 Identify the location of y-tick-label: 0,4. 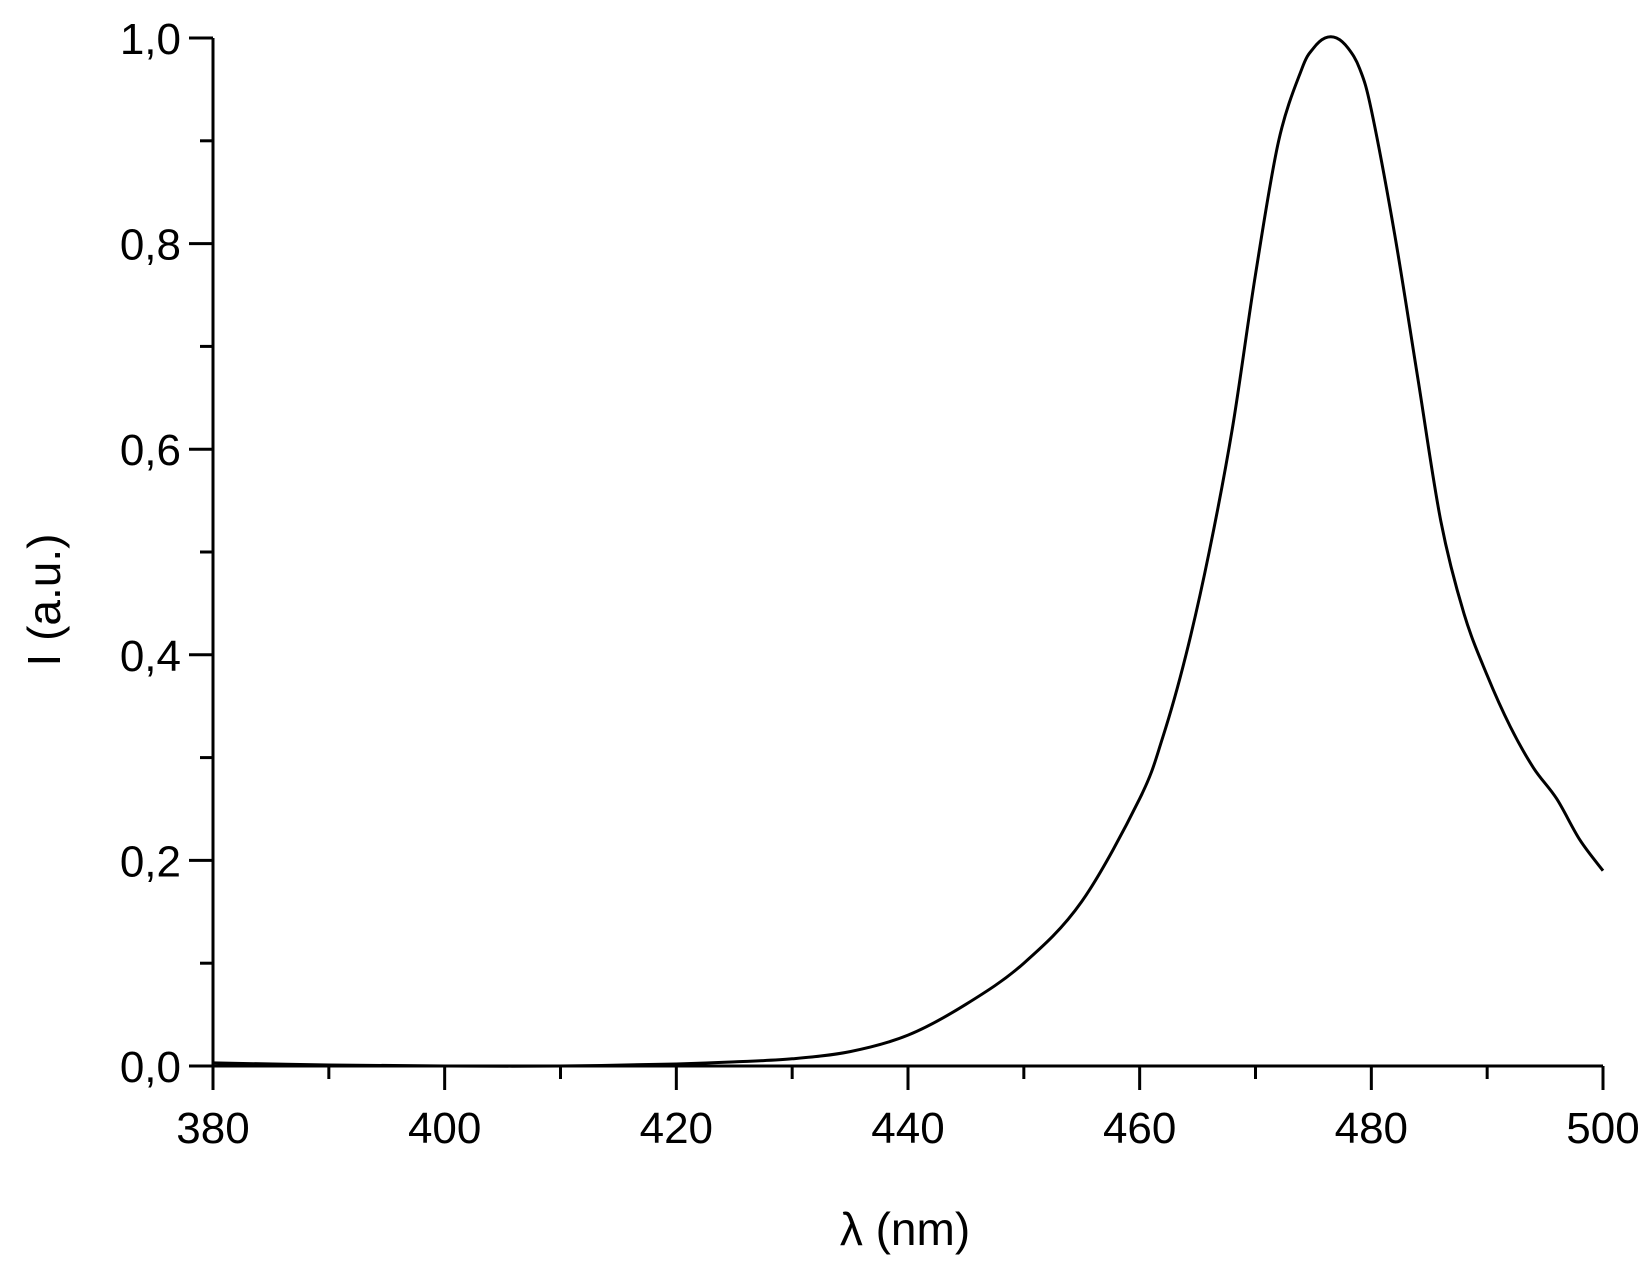
(150, 656).